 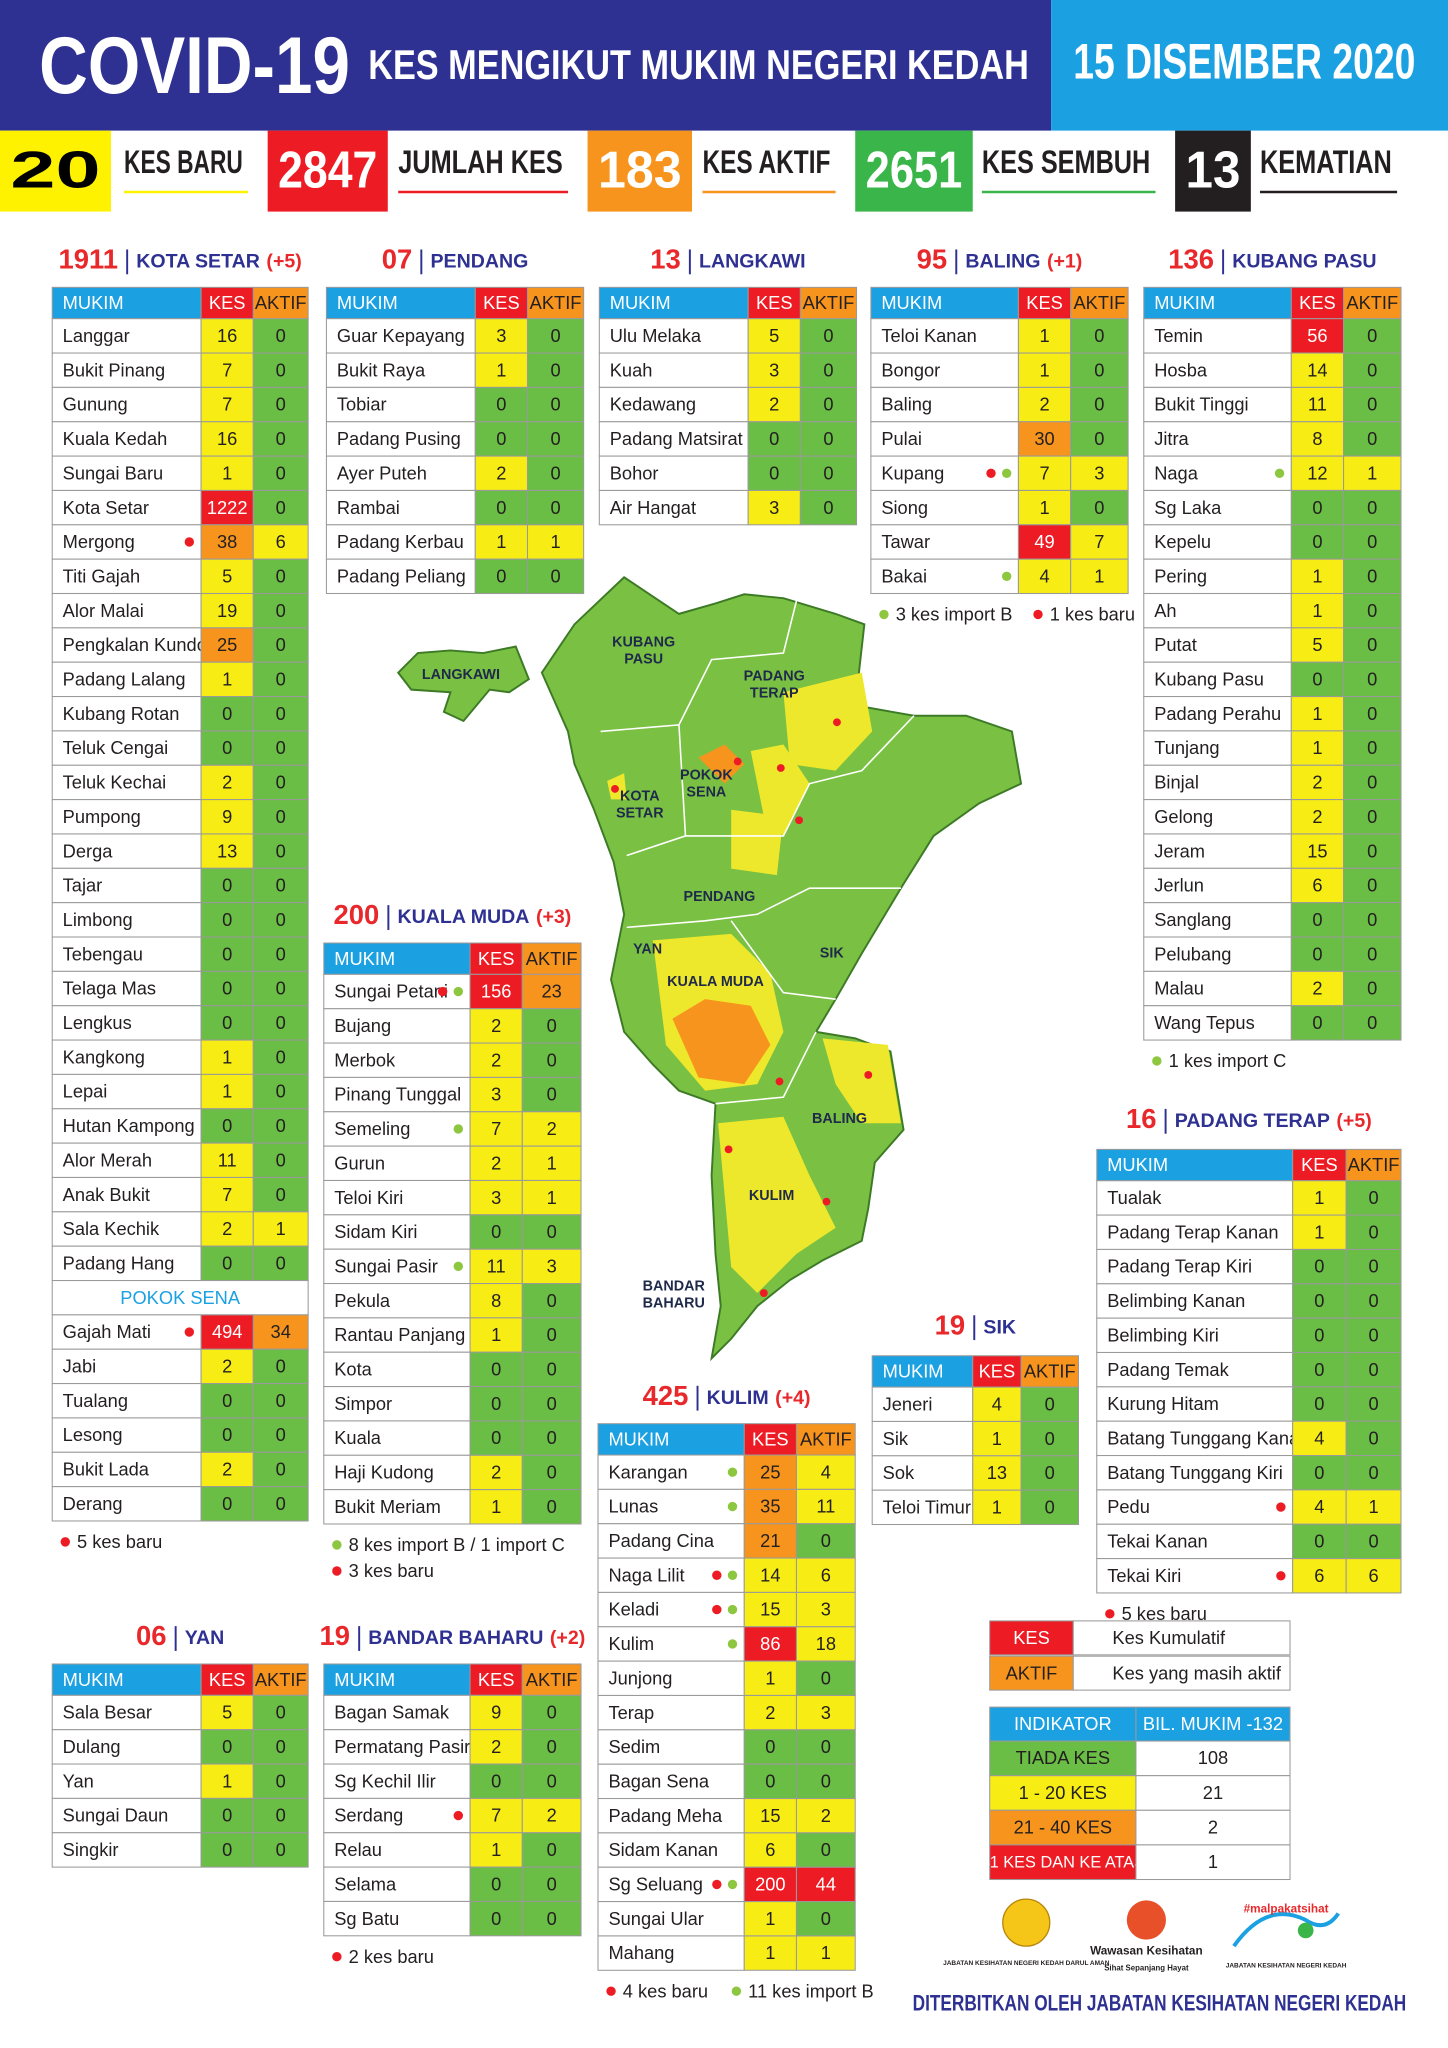 I want to click on mukim-name: Kangkong, so click(x=104, y=1056).